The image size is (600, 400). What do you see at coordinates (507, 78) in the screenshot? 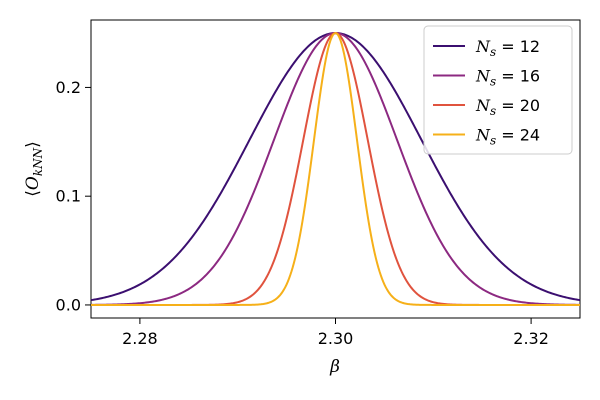
I see `legend-label-ns-16: Ns = 16` at bounding box center [507, 78].